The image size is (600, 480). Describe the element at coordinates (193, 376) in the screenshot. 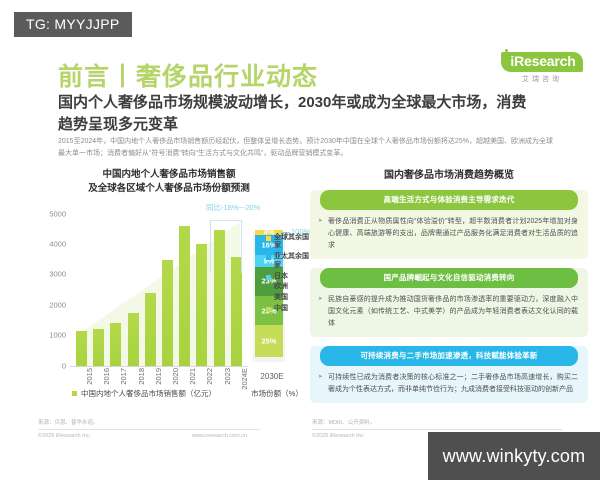

I see `x-axis-tick: 2021` at that location.